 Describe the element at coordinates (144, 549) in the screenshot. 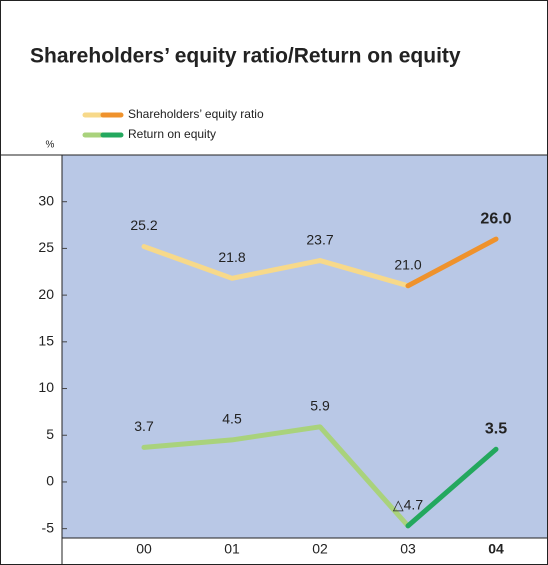

I see `x-tick-label: 00` at that location.